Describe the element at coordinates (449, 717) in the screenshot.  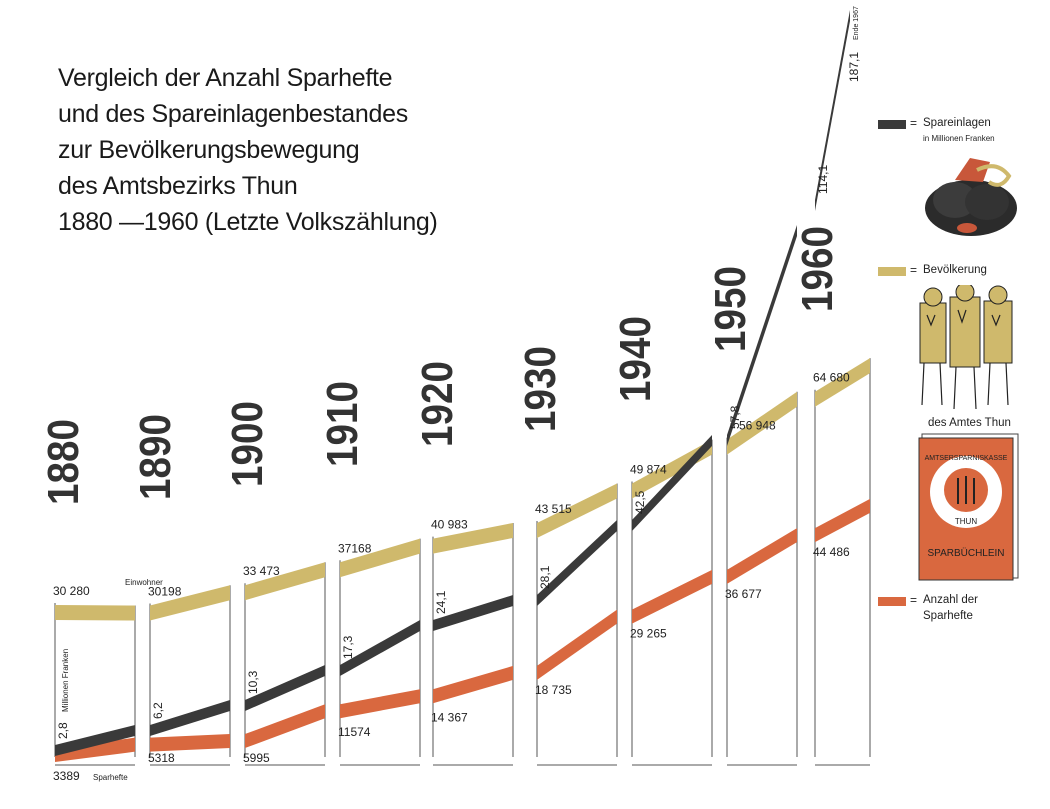
I see `booklets-value: 14 367` at that location.